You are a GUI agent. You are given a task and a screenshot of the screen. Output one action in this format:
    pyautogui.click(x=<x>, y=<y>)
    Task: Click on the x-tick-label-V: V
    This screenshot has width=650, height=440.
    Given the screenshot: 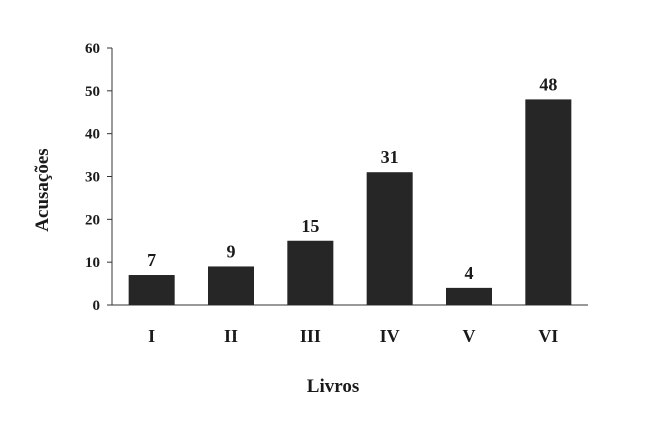 What is the action you would take?
    pyautogui.click(x=469, y=336)
    